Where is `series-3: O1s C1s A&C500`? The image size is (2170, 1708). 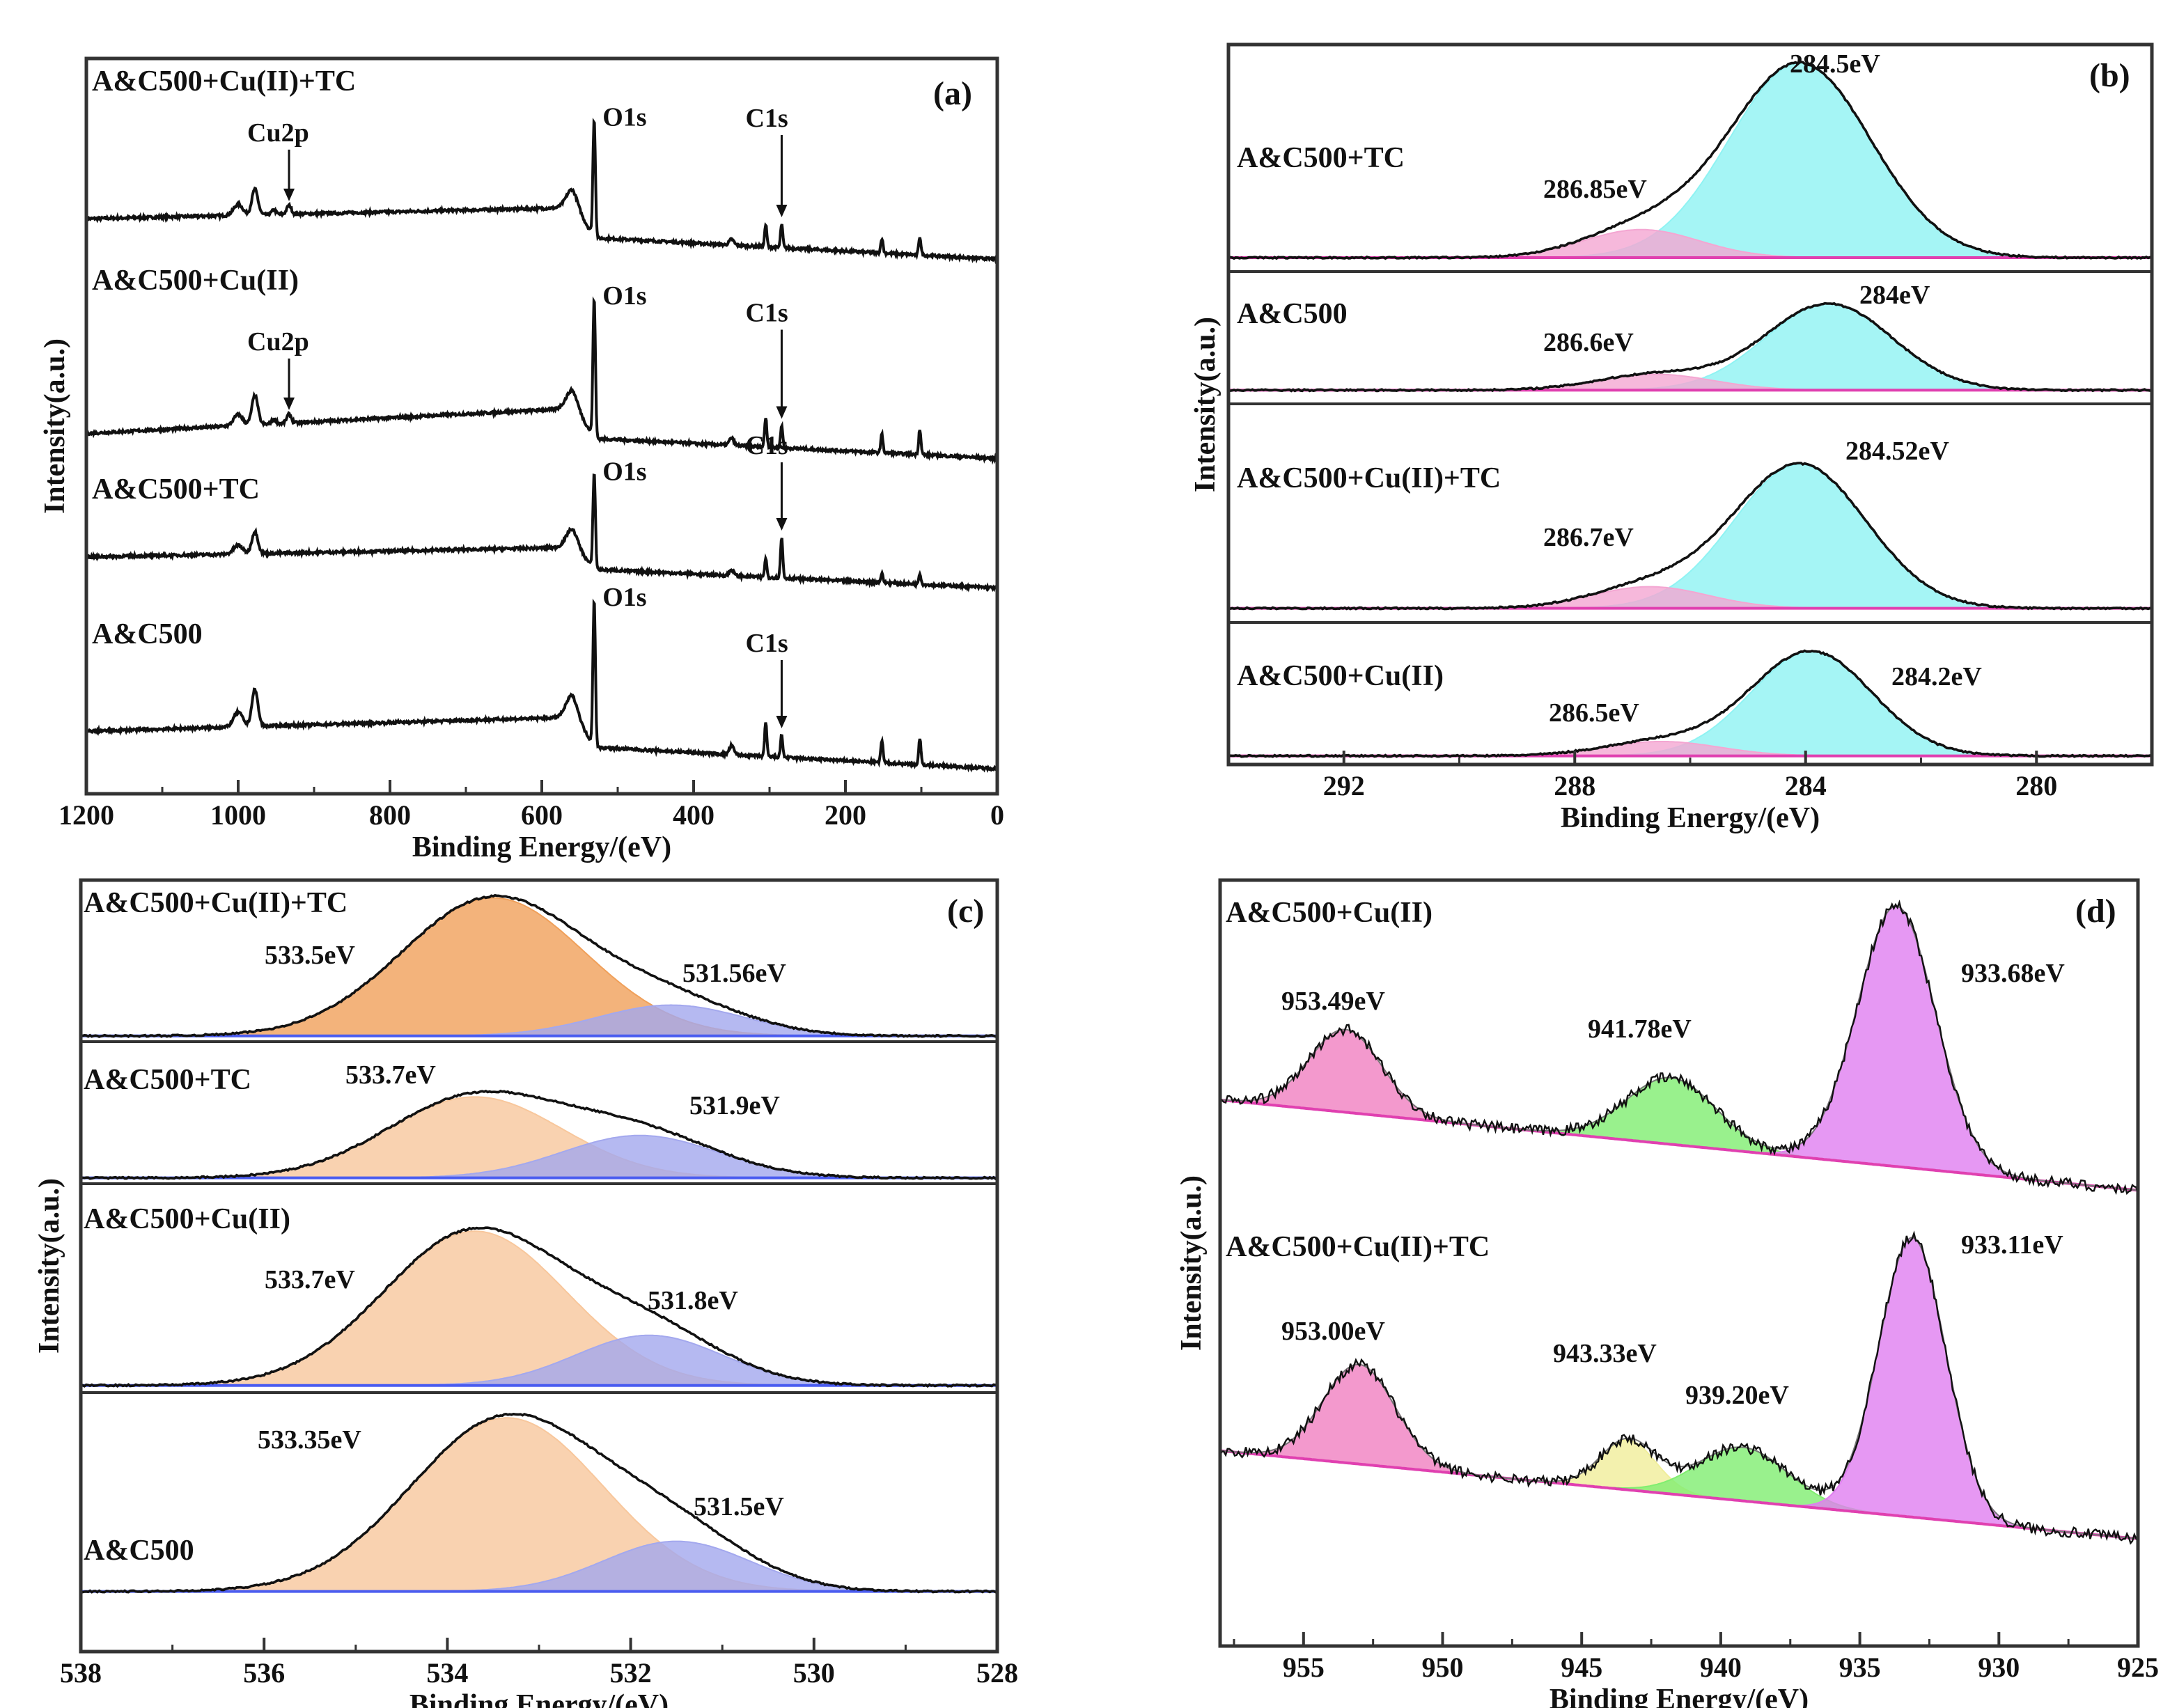
series-3: O1s C1s A&C500 is located at coordinates (541, 678).